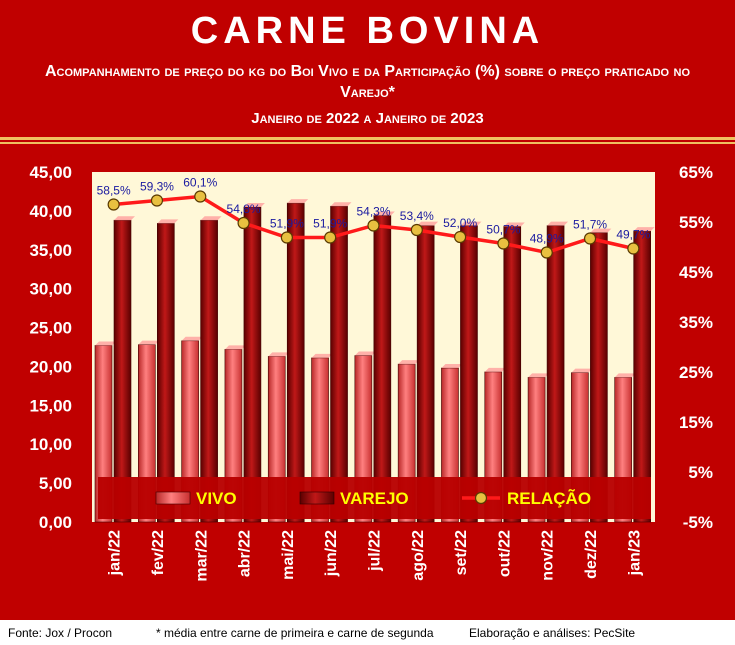 Image resolution: width=735 pixels, height=645 pixels. What do you see at coordinates (317, 498) in the screenshot?
I see `legend-varejo-swatch` at bounding box center [317, 498].